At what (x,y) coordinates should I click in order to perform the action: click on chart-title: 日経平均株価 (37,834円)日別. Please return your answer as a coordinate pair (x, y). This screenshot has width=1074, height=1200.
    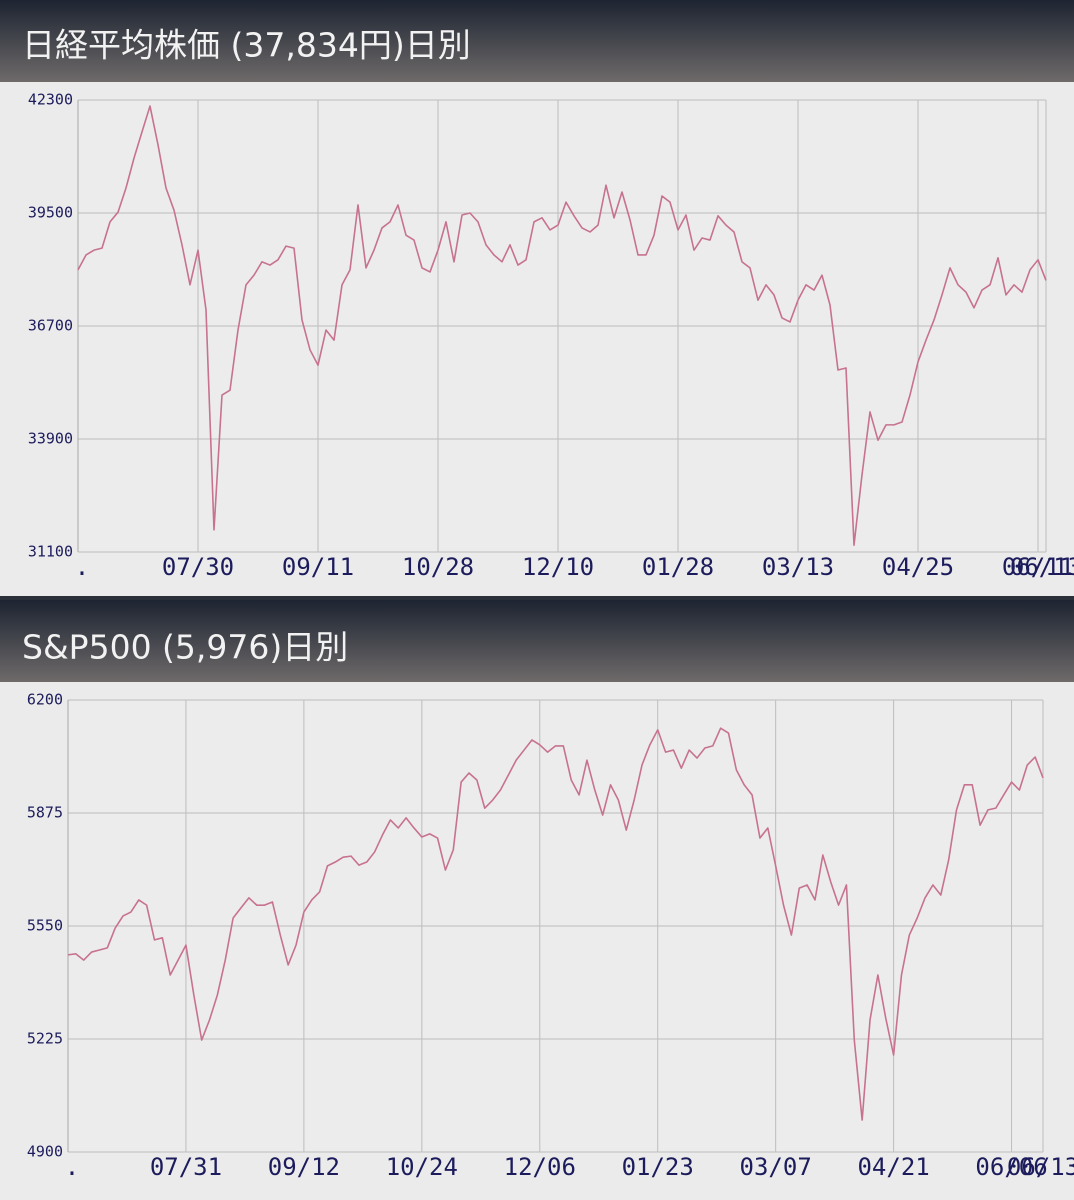
    Looking at the image, I should click on (246, 45).